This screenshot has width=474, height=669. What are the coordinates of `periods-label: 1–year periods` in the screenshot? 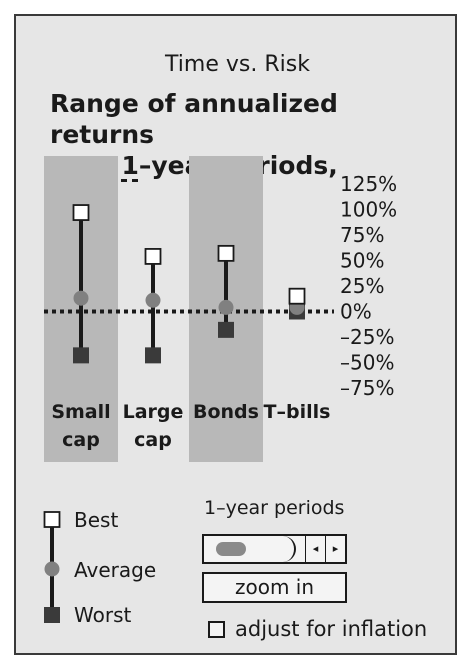 It's located at (274, 508).